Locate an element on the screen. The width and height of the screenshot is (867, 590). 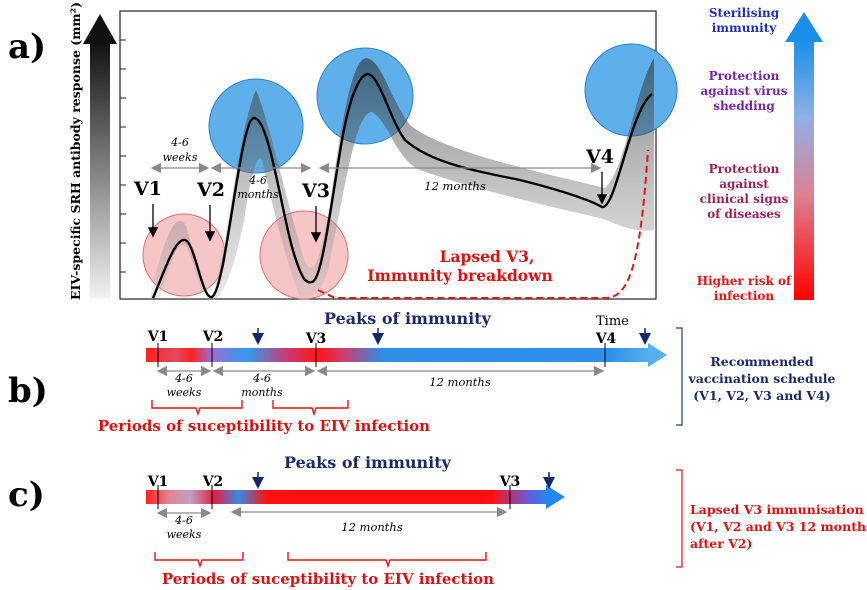
scale-clinical-line4: of diseases is located at coordinates (744, 214).